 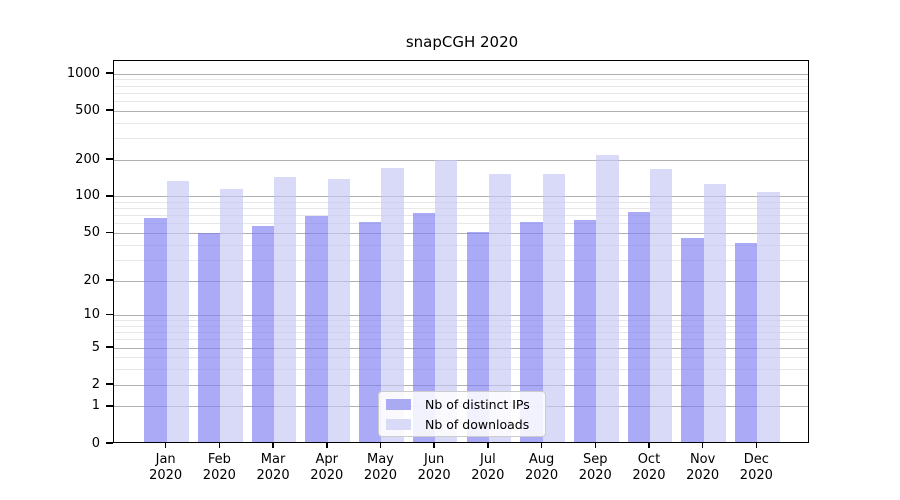 I want to click on y-axis-tick-label: 100, so click(x=87, y=196).